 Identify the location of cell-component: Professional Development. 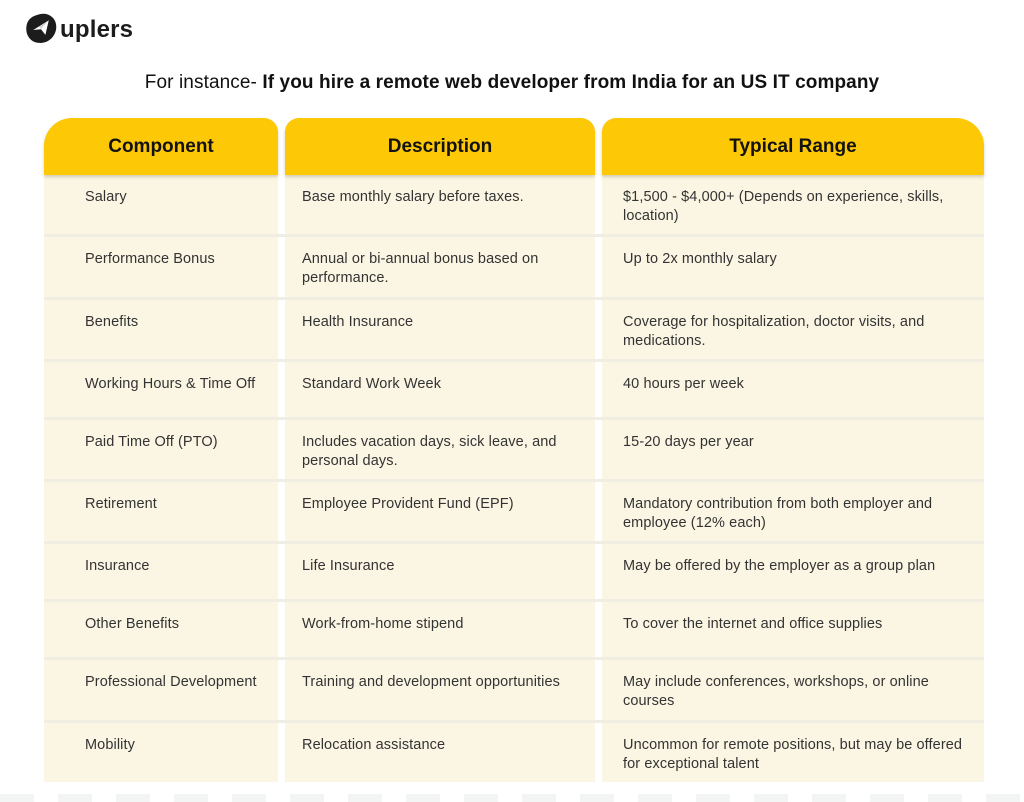
(161, 690).